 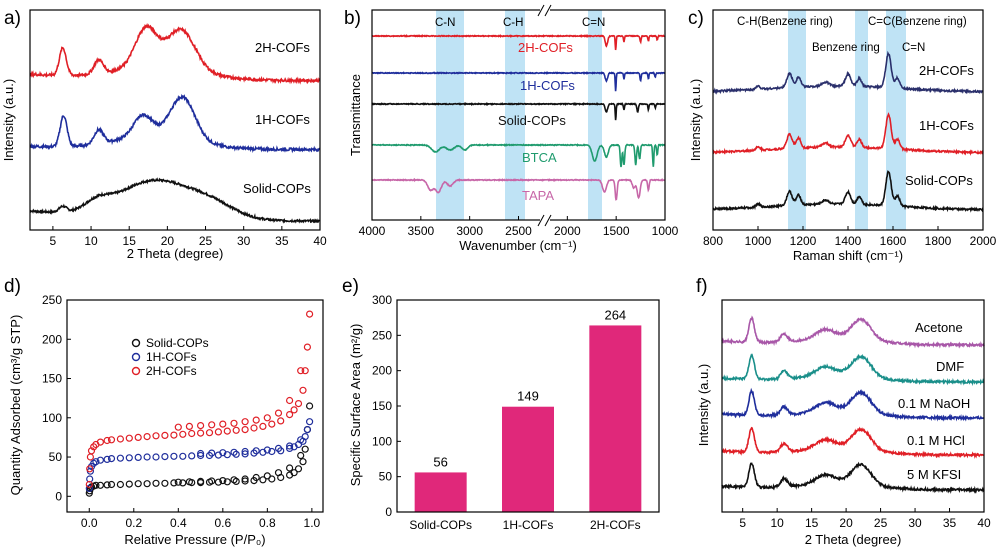 What do you see at coordinates (846, 523) in the screenshot?
I see `panel-f-xtick: 20` at bounding box center [846, 523].